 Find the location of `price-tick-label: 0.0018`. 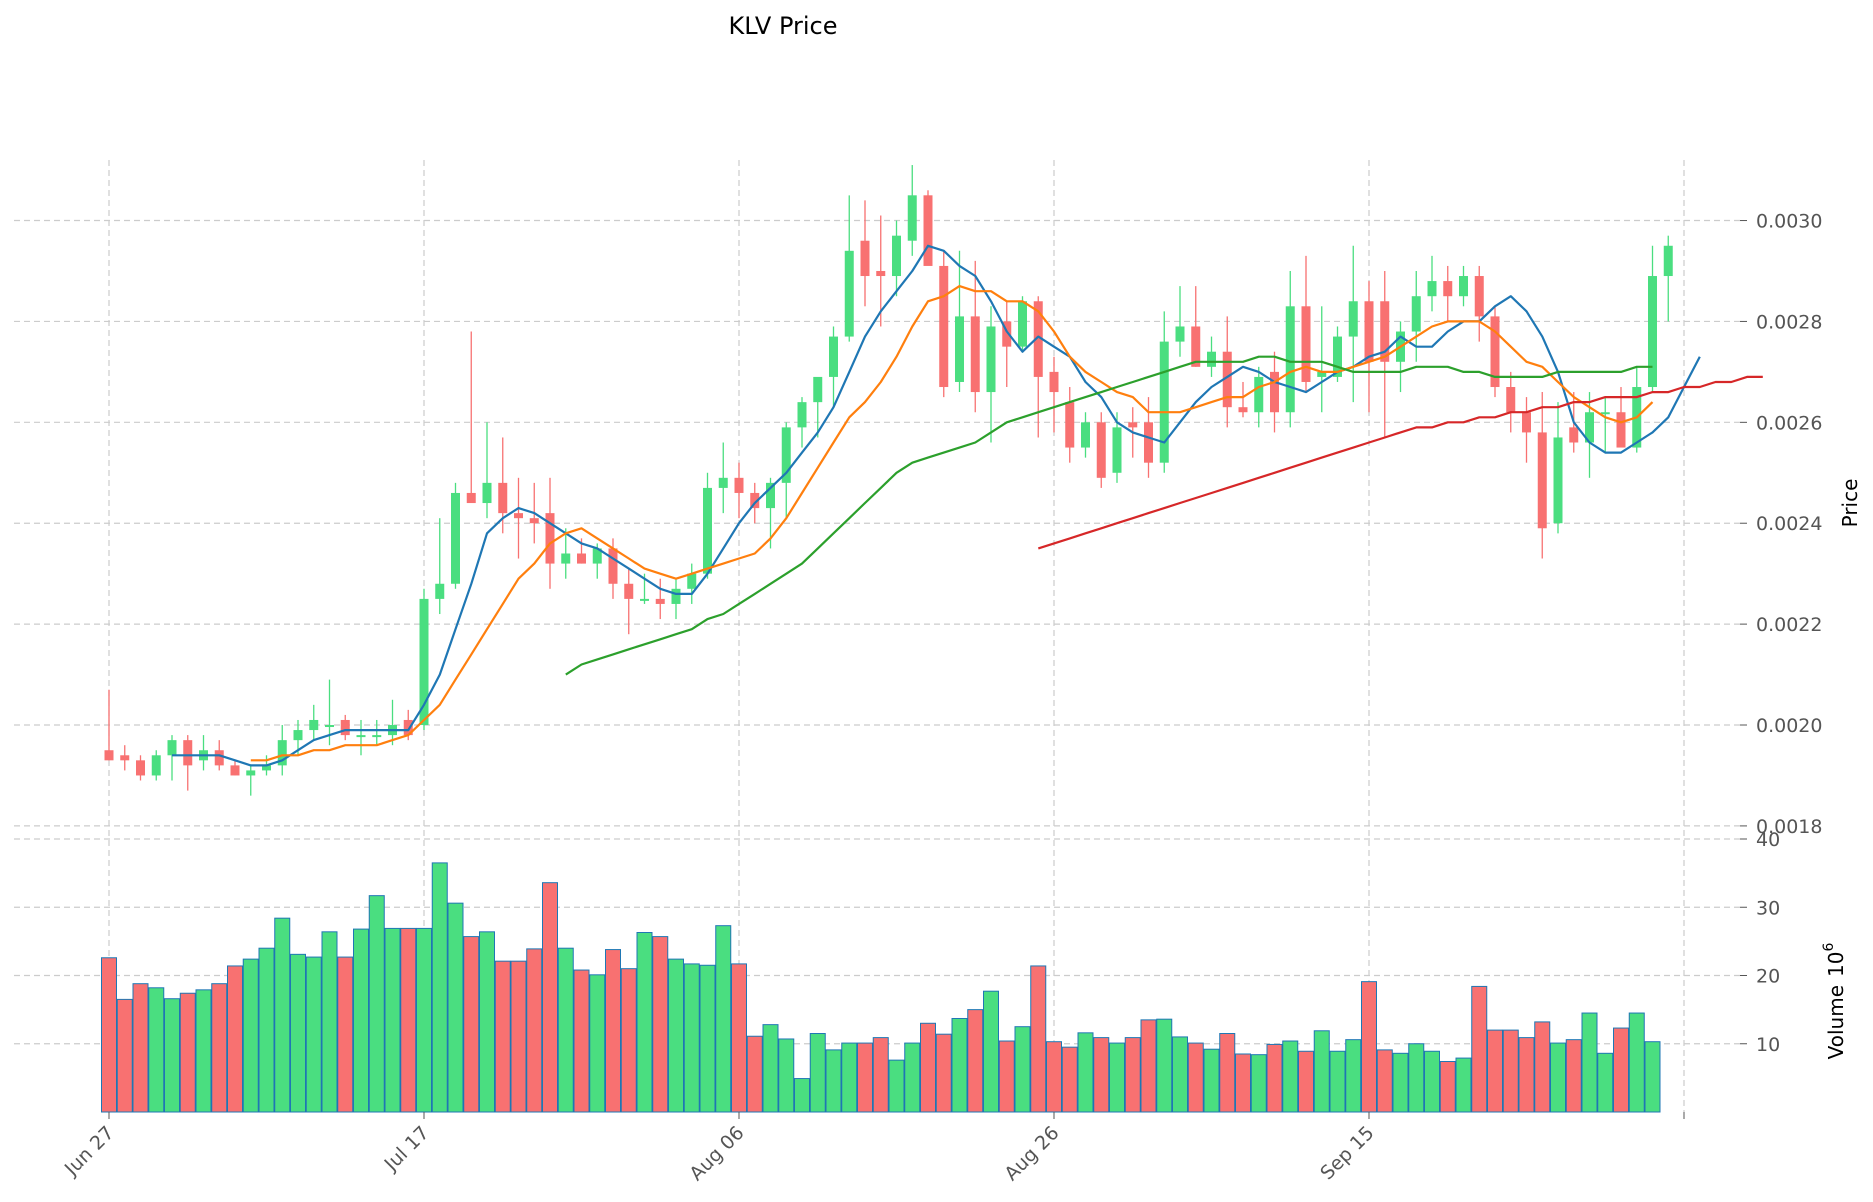

price-tick-label: 0.0018 is located at coordinates (1789, 827).